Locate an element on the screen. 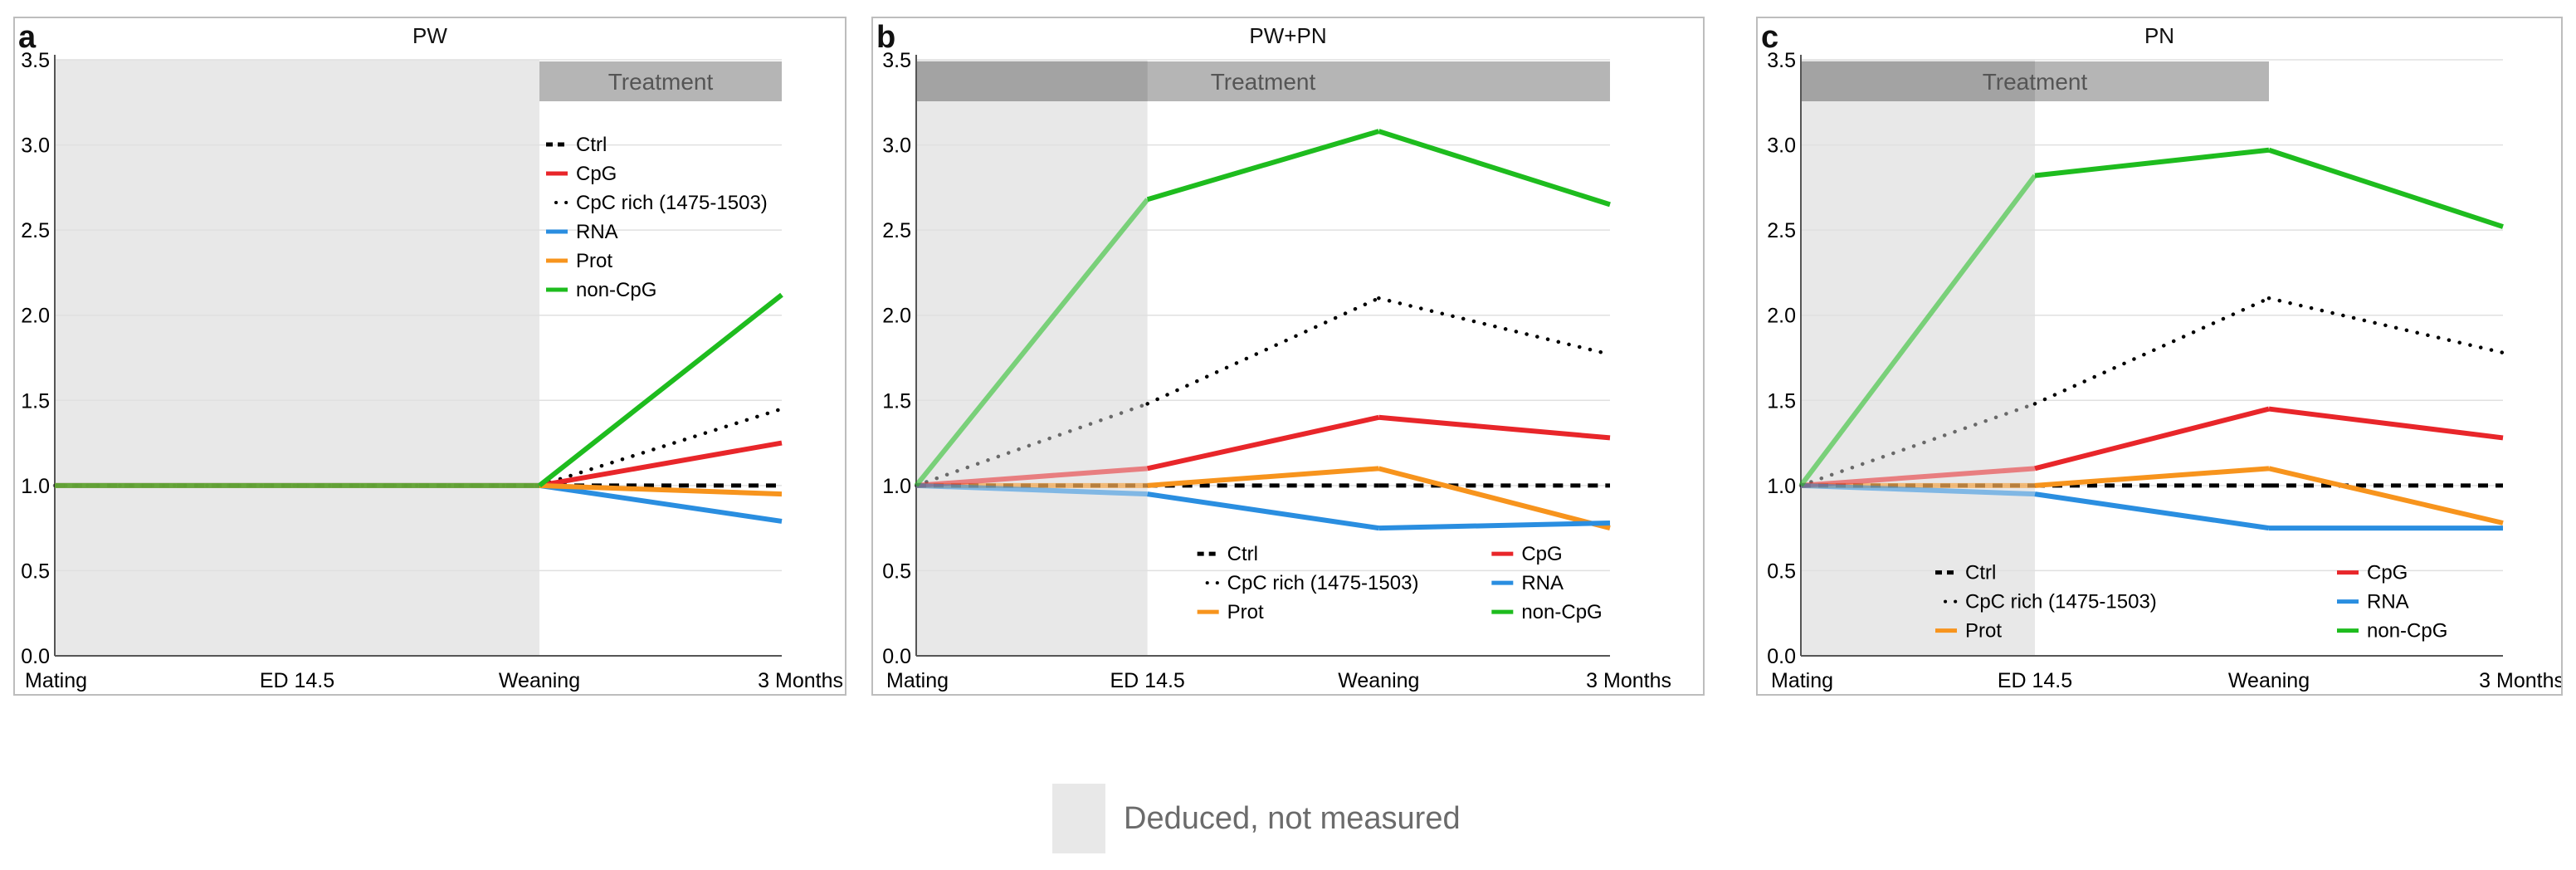  deduced-caption-label: Deduced, not measured is located at coordinates (1293, 818).